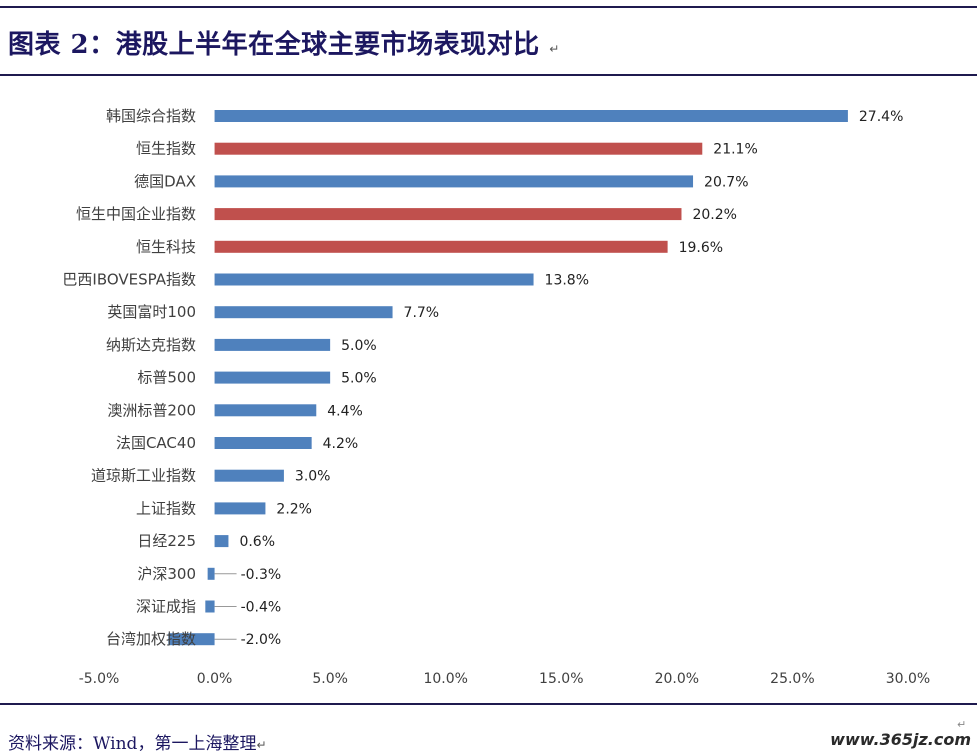 This screenshot has height=754, width=977. I want to click on data-label: 0.6%, so click(257, 542).